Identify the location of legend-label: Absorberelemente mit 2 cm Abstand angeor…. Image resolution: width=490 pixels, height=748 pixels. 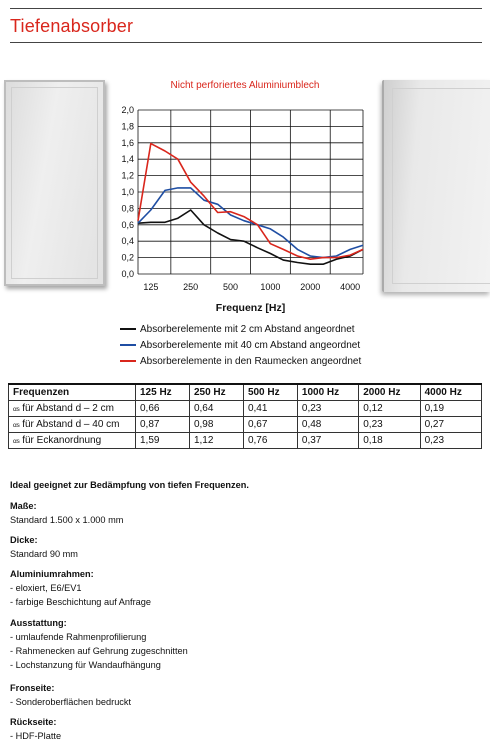
(247, 329).